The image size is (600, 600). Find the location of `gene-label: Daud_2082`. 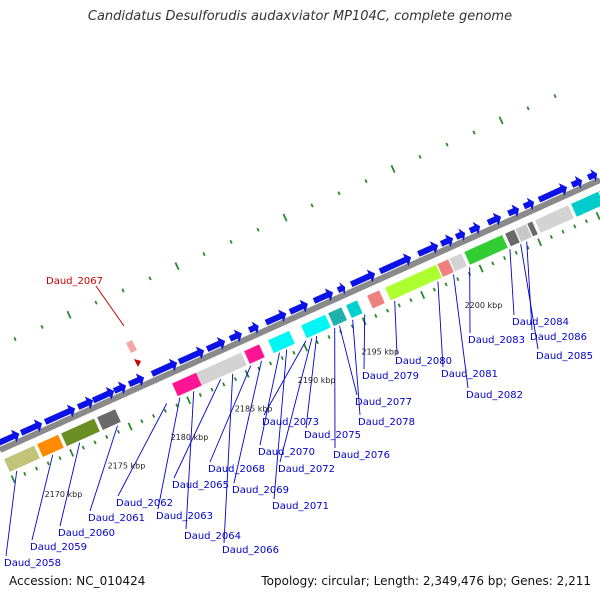

gene-label: Daud_2082 is located at coordinates (494, 395).